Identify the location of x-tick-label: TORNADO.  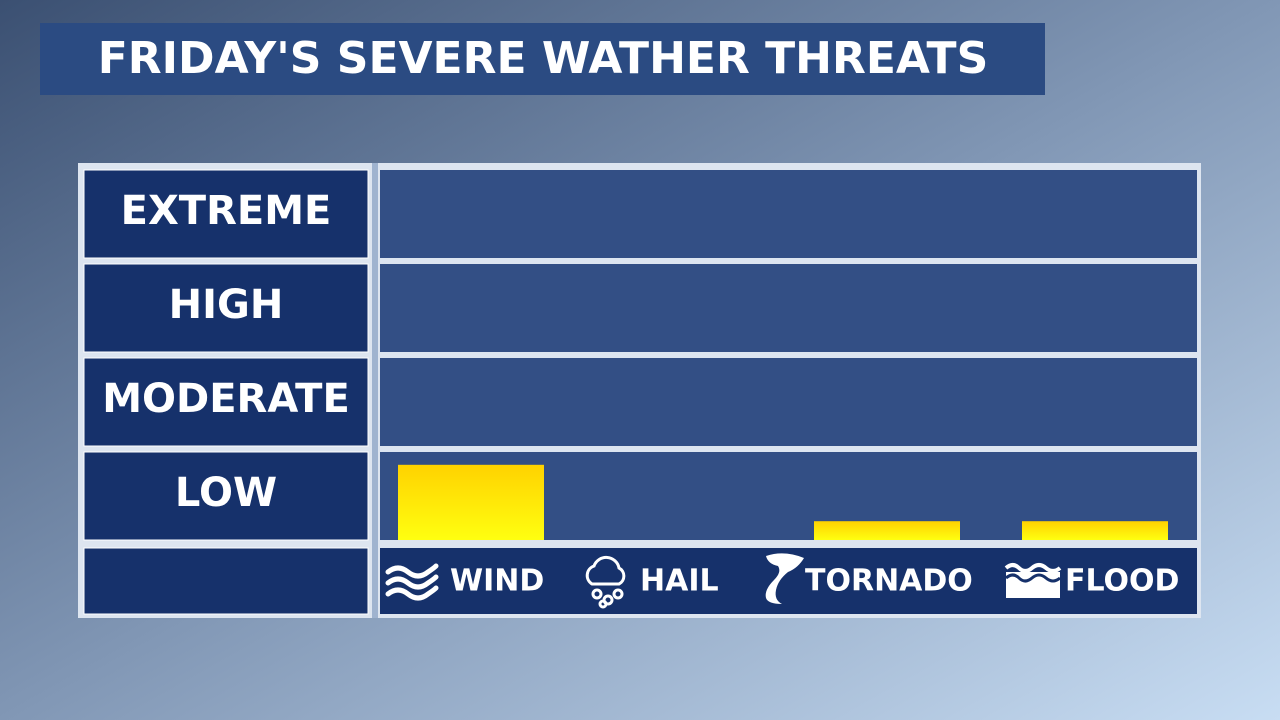
(889, 581).